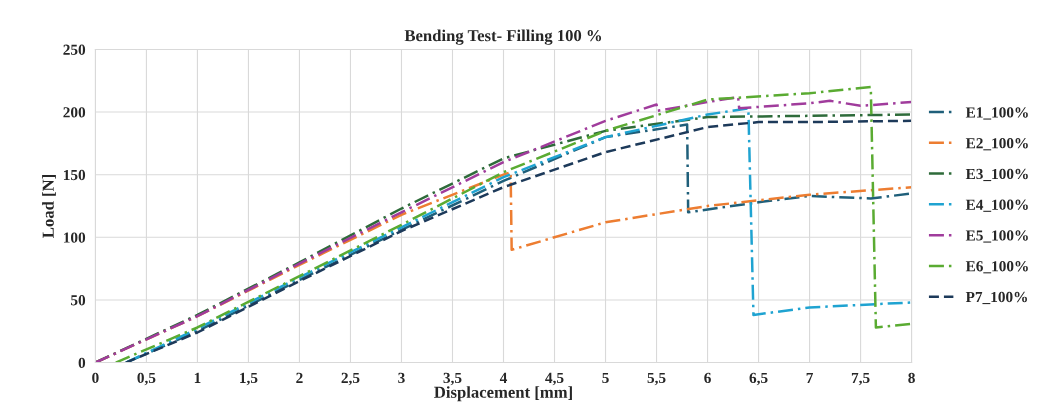 This screenshot has height=412, width=1060. Describe the element at coordinates (707, 378) in the screenshot. I see `x-tick-label: 6` at that location.